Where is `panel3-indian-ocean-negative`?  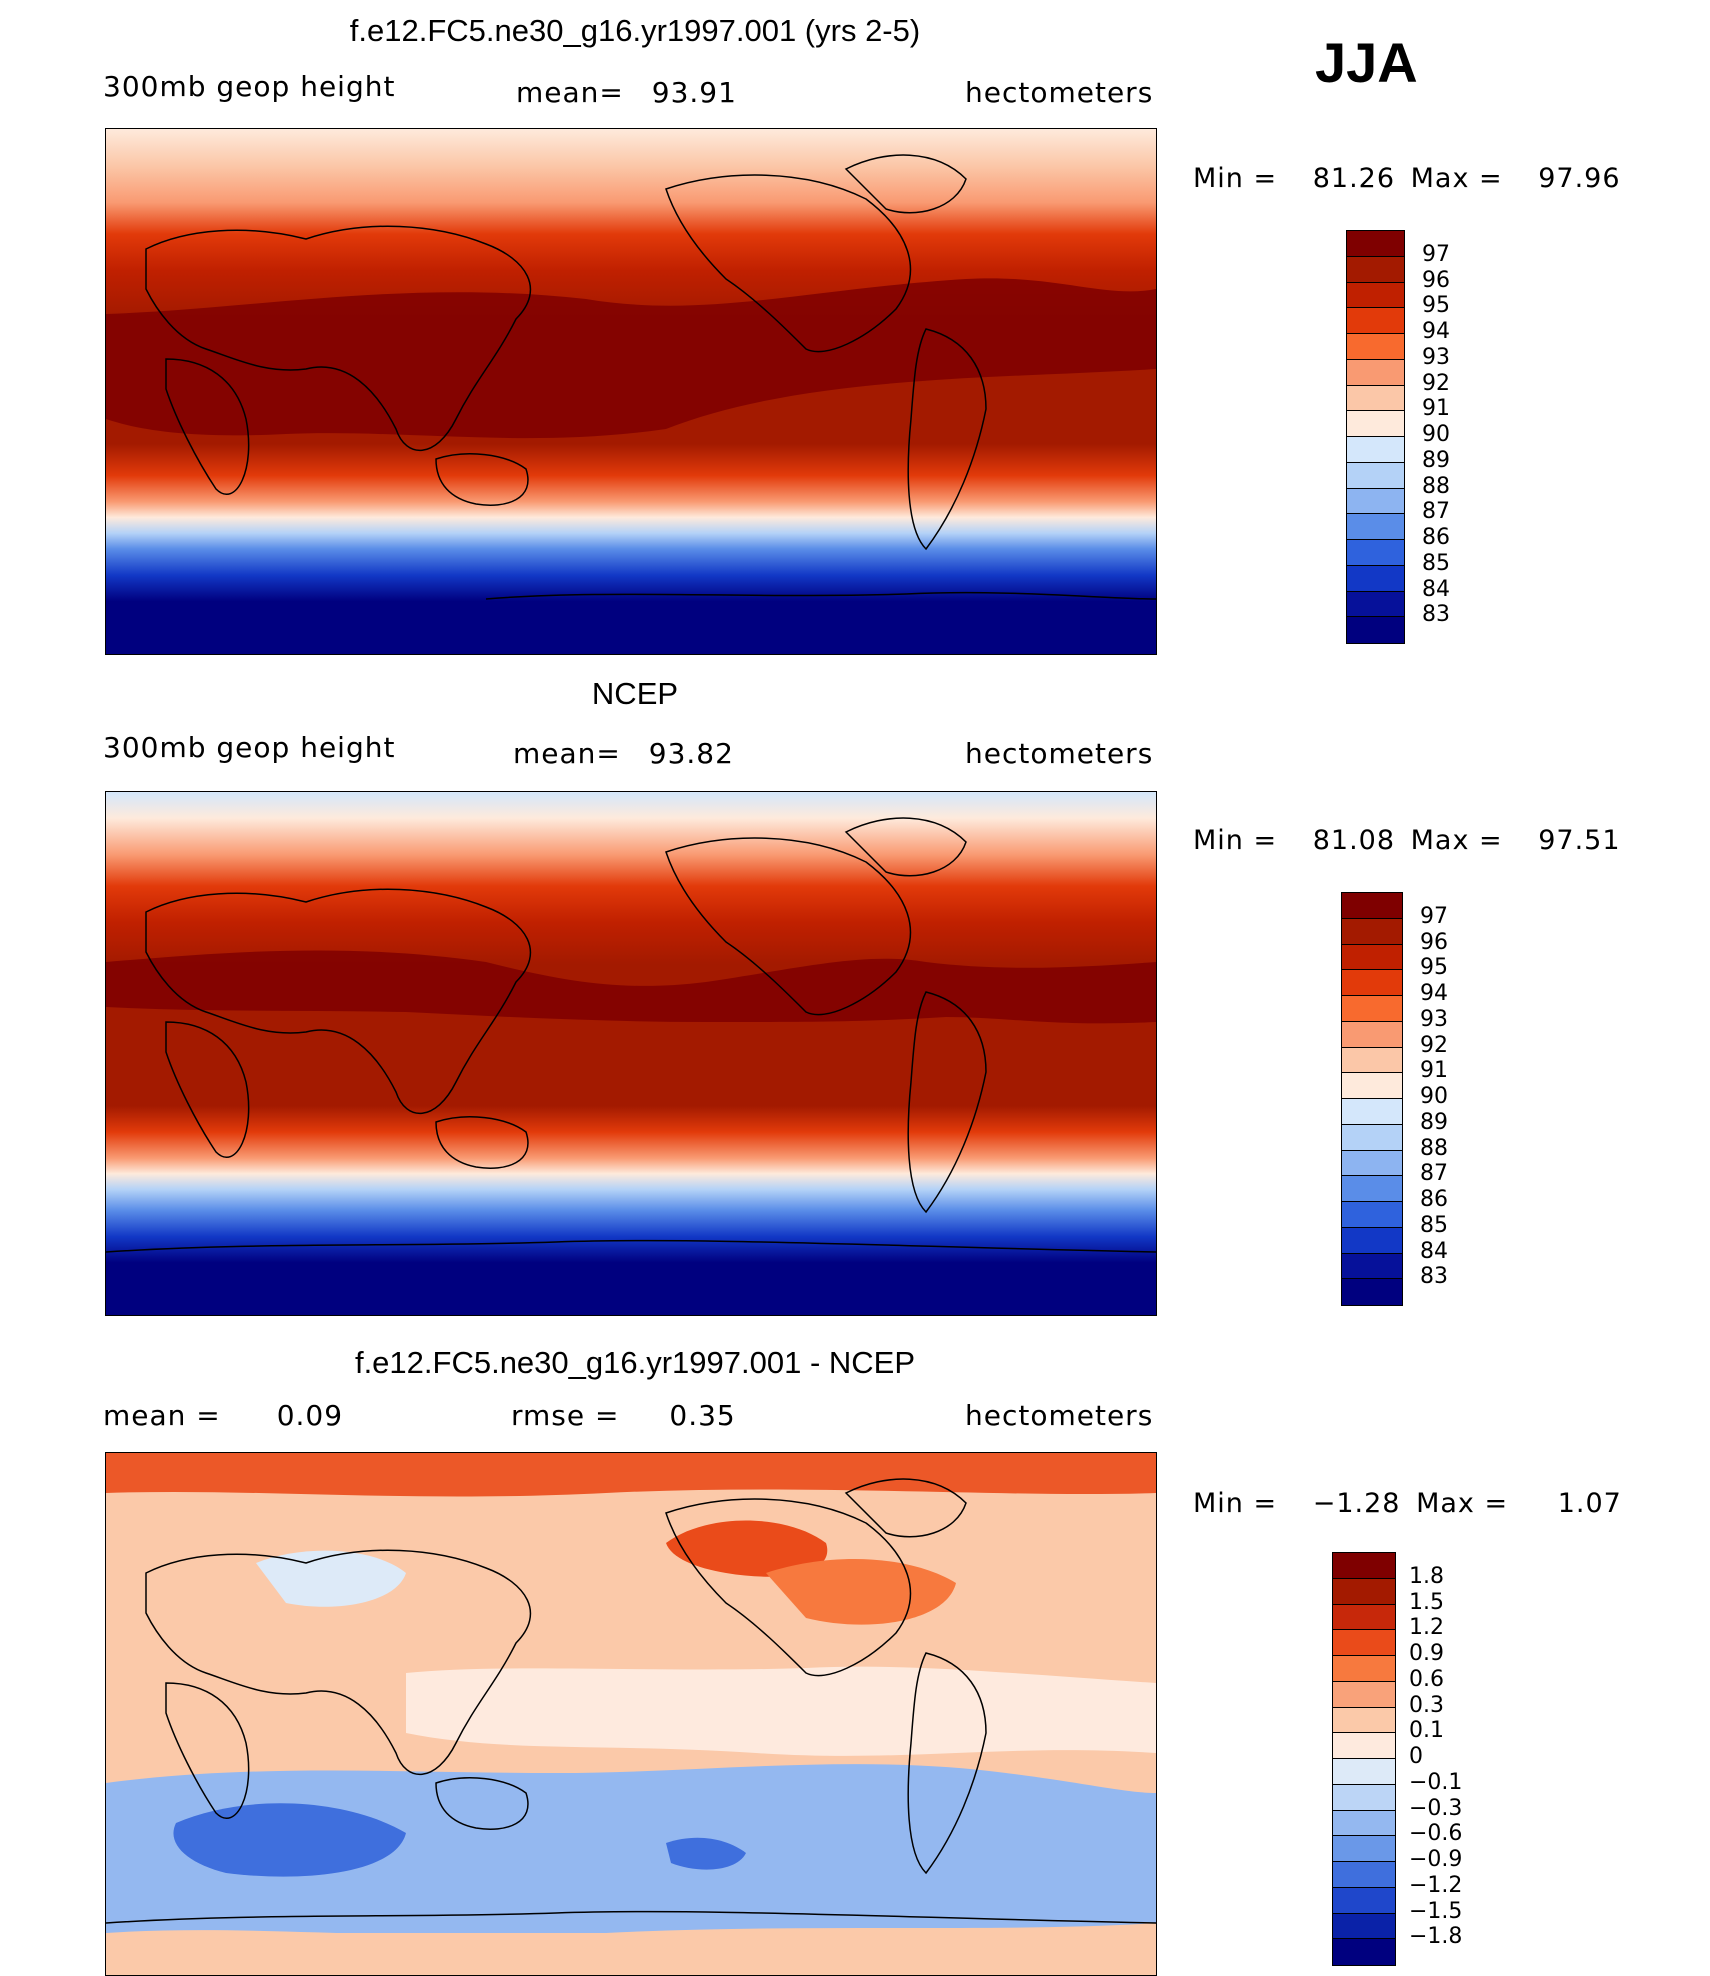 panel3-indian-ocean-negative is located at coordinates (289, 1840).